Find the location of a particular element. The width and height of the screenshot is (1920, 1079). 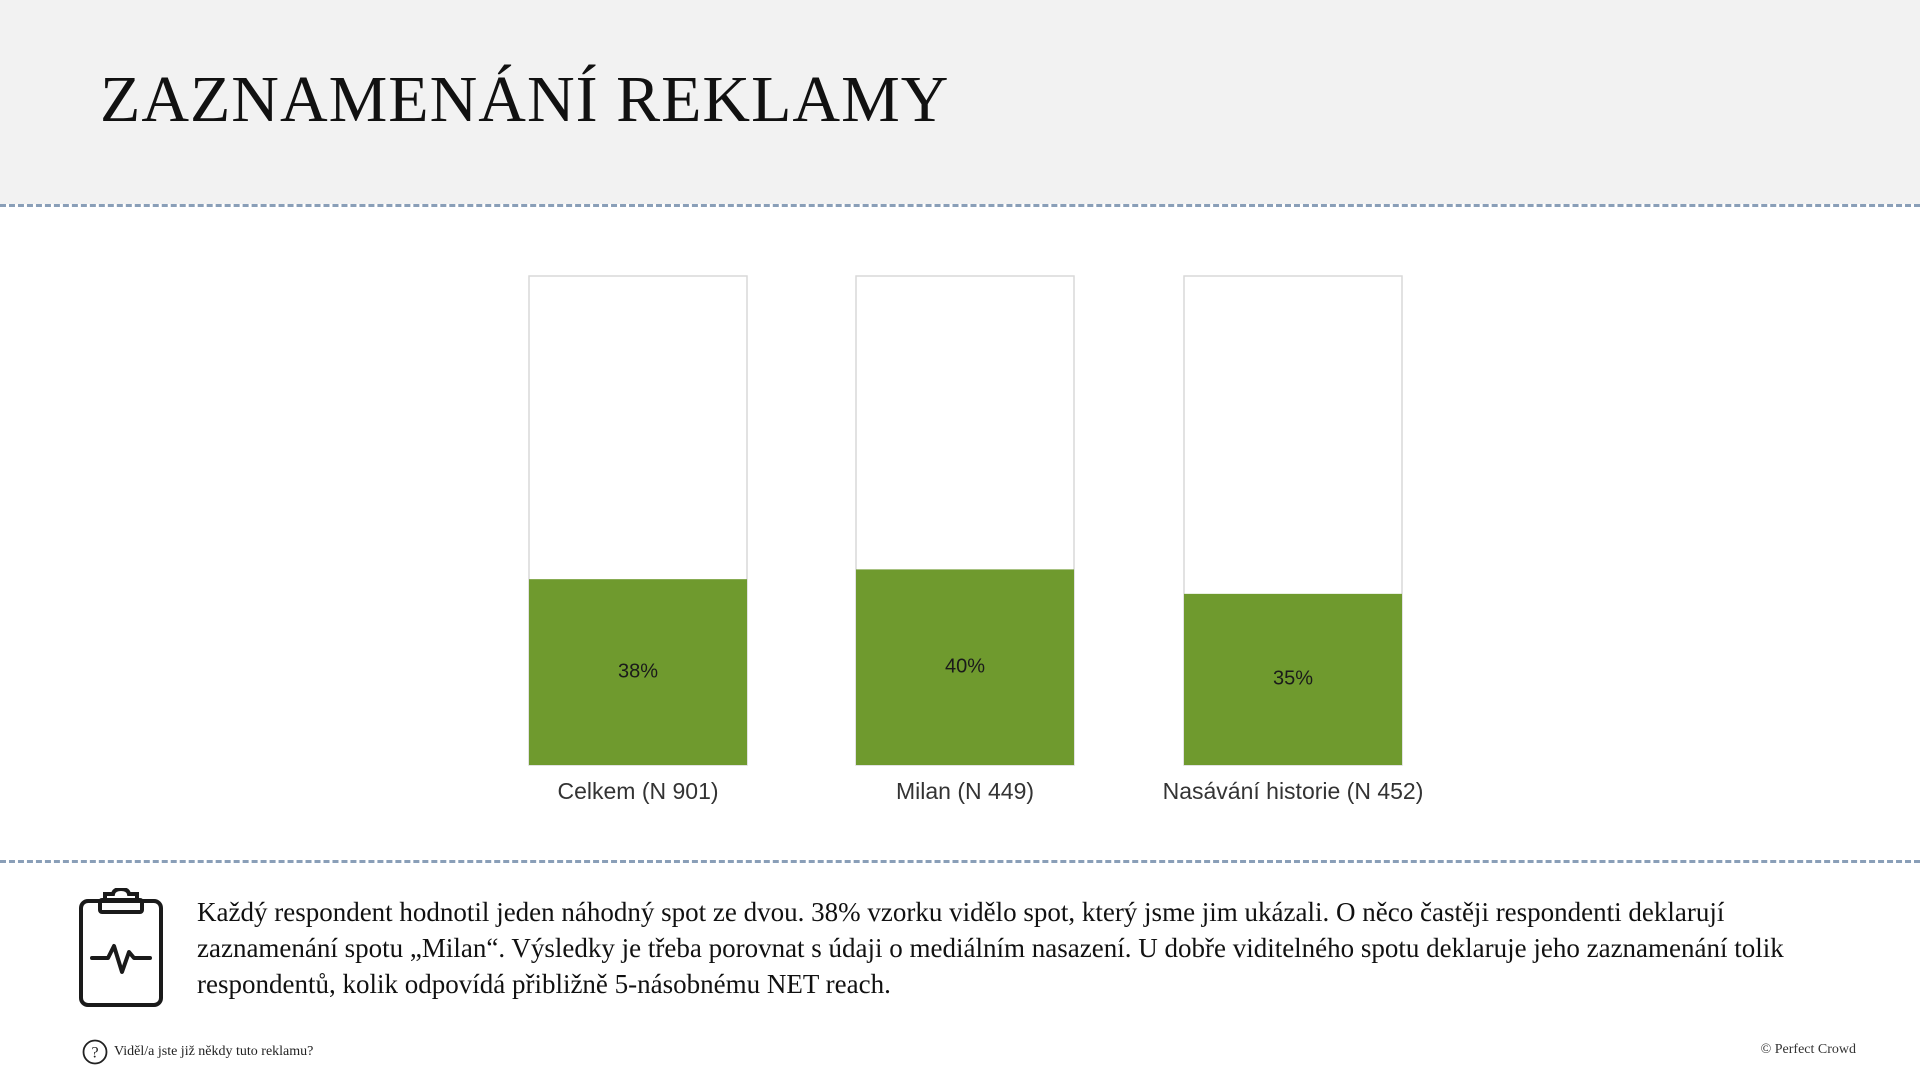

copyright-notice: © Perfect Crowd is located at coordinates (1808, 1049).